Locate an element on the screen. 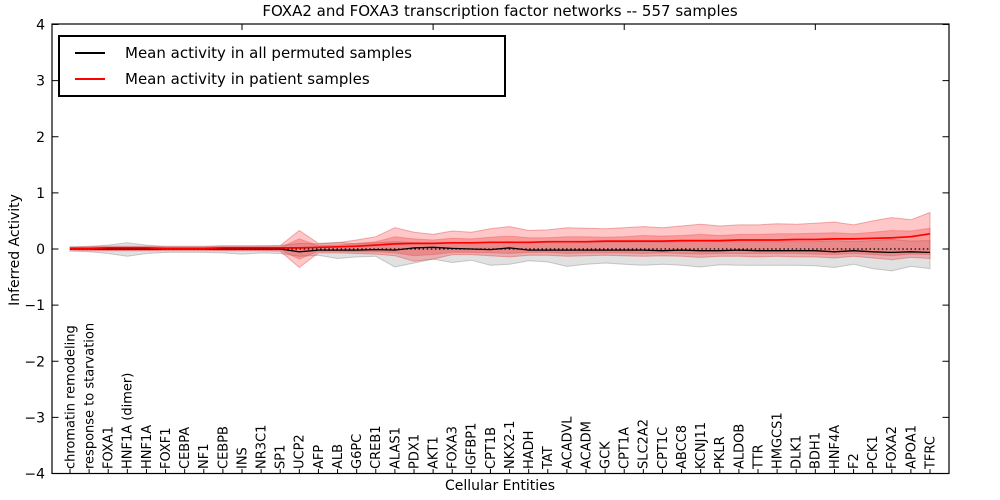 This screenshot has height=500, width=1000. x-tick-label: AKT1 is located at coordinates (434, 452).